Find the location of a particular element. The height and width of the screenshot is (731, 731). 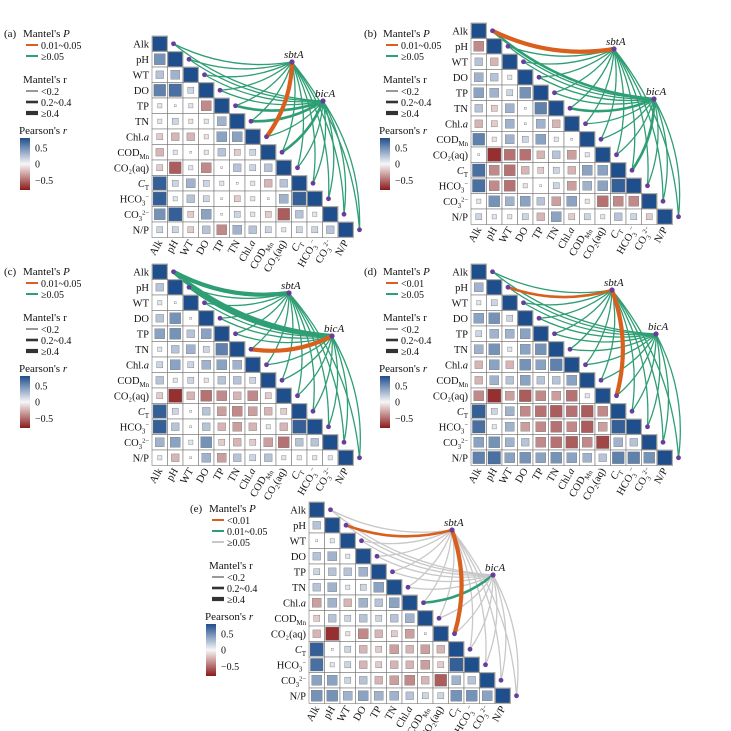

row-label-ital: C is located at coordinates (461, 171).